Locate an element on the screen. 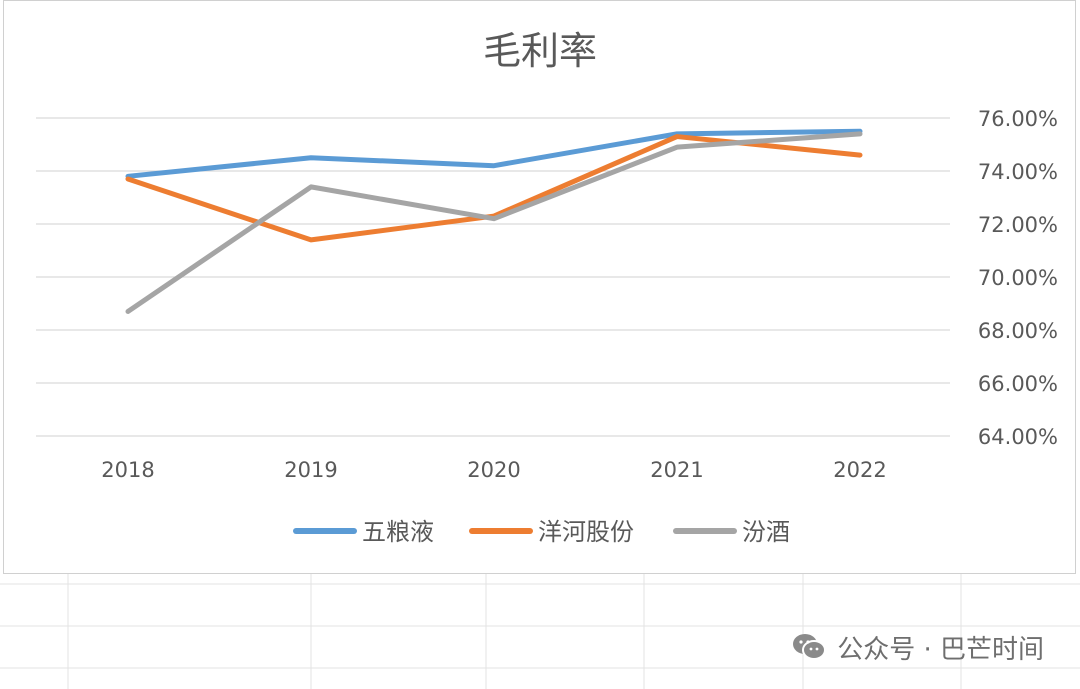 The width and height of the screenshot is (1080, 689). y-tick-label: 72.00% is located at coordinates (1018, 225).